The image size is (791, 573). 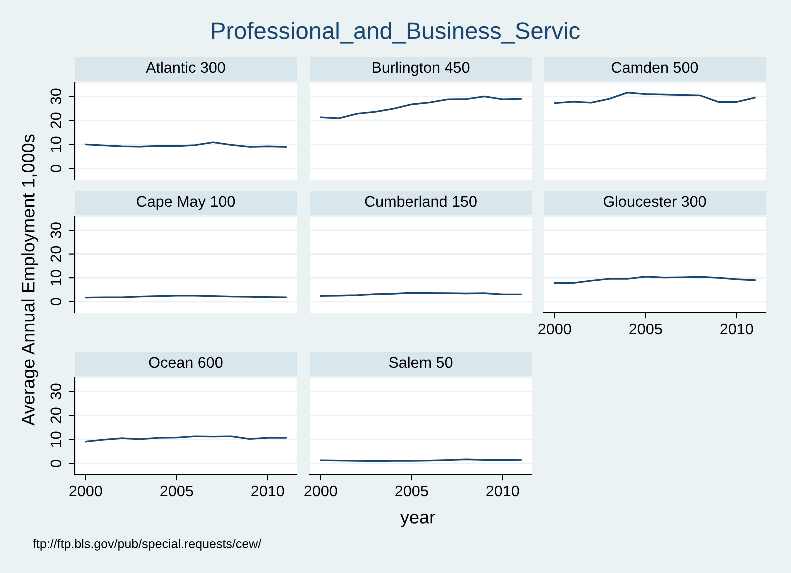 What do you see at coordinates (421, 202) in the screenshot?
I see `chart-title: Cumberland 150` at bounding box center [421, 202].